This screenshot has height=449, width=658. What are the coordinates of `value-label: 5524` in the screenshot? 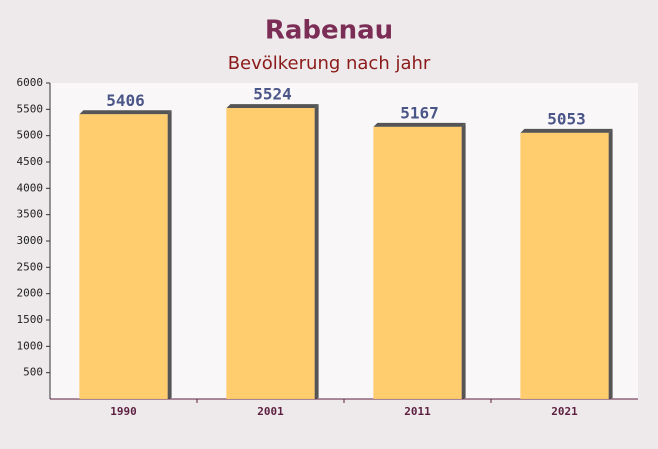 It's located at (272, 94).